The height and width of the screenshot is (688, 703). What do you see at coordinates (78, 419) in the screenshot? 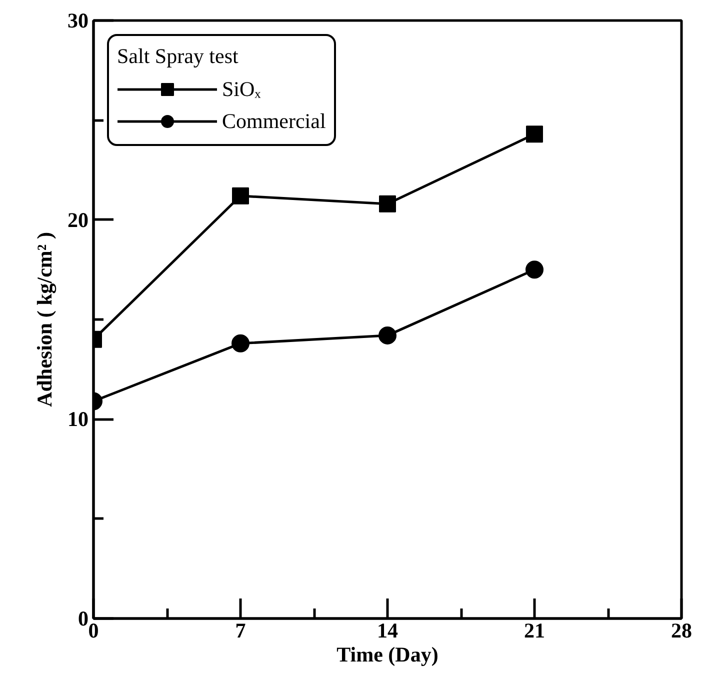
I see `y-tick-label: 10` at bounding box center [78, 419].